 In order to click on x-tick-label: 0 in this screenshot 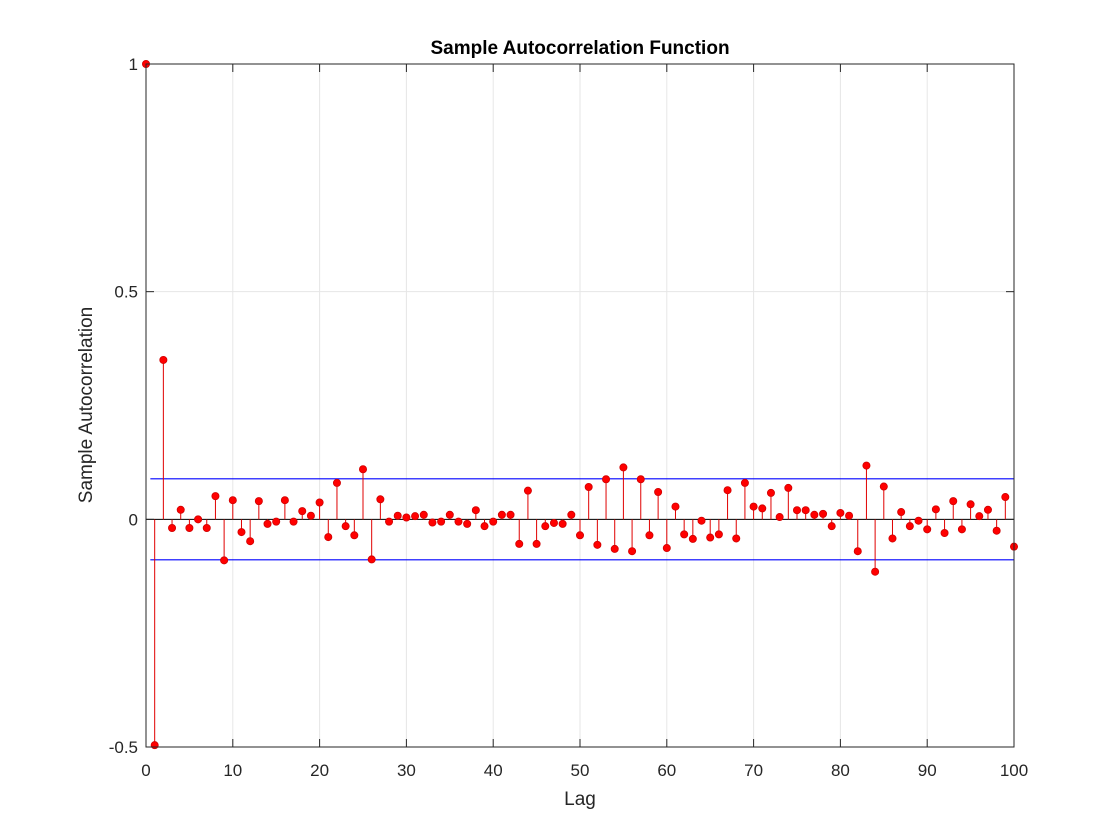, I will do `click(145, 770)`.